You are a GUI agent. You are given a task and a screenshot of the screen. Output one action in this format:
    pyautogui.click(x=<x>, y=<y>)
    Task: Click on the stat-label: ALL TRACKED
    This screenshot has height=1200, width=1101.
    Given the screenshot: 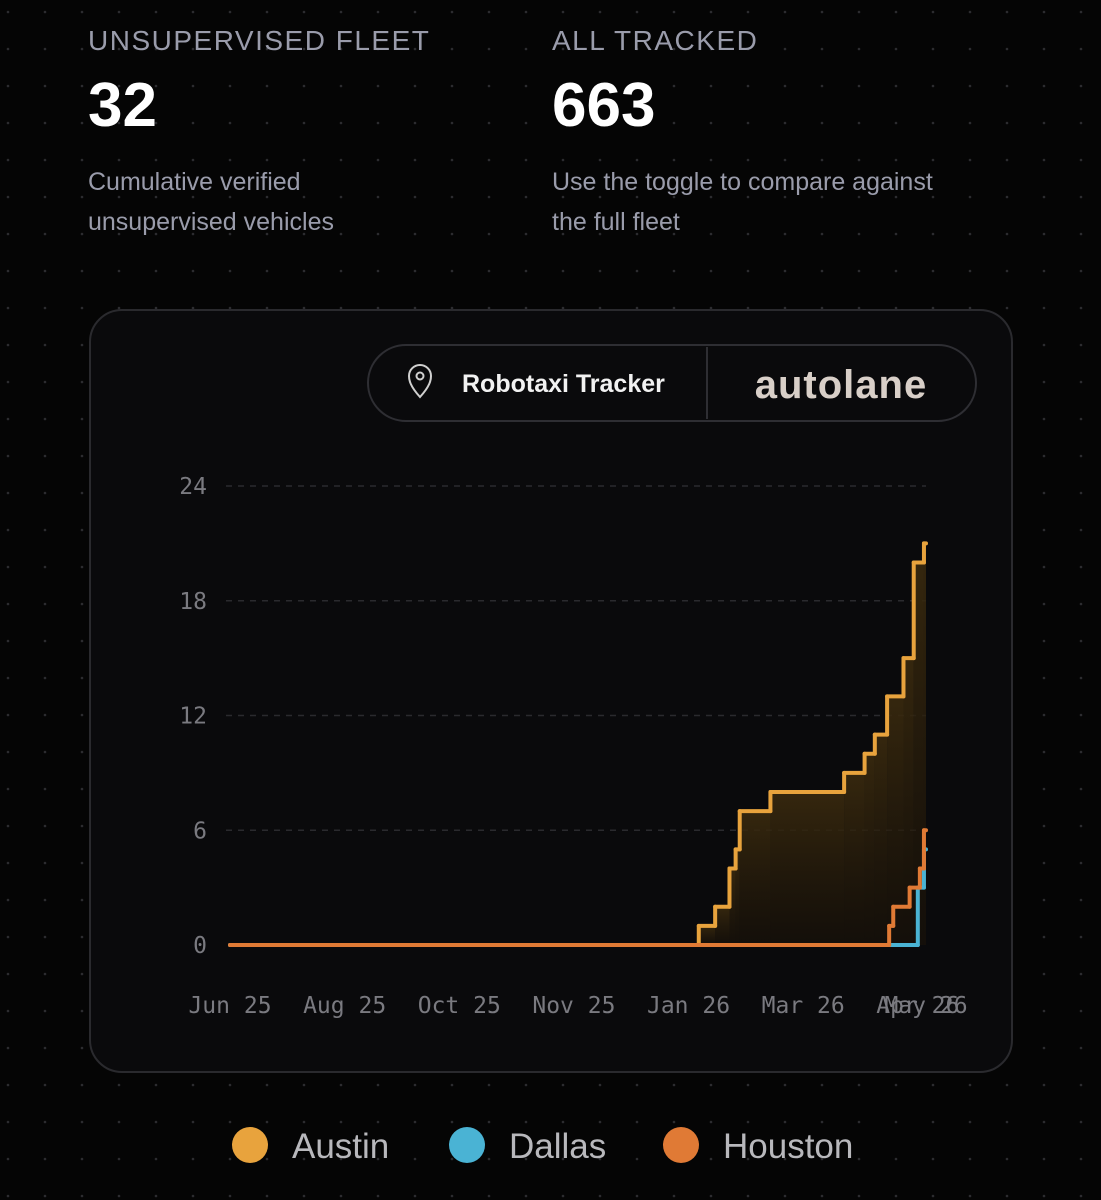 What is the action you would take?
    pyautogui.click(x=655, y=40)
    